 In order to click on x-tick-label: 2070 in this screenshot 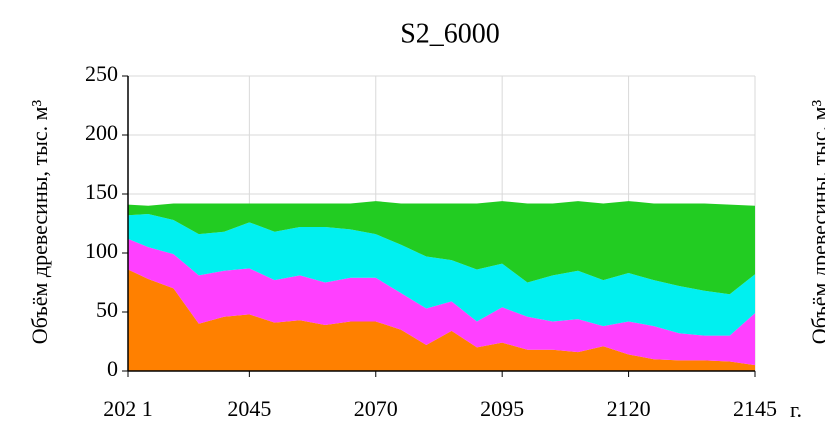, I will do `click(376, 408)`.